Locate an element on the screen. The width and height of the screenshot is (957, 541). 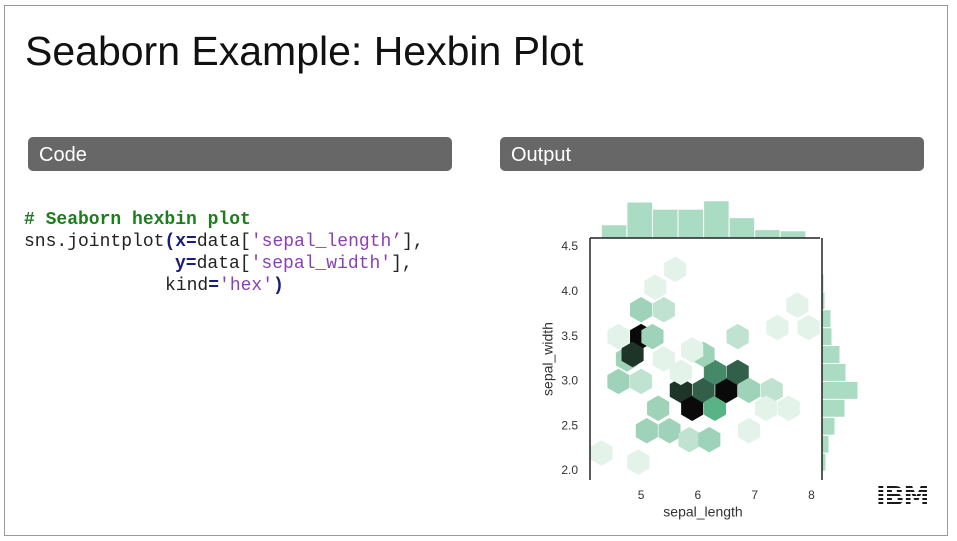
x-axis-label: sepal_length is located at coordinates (702, 512).